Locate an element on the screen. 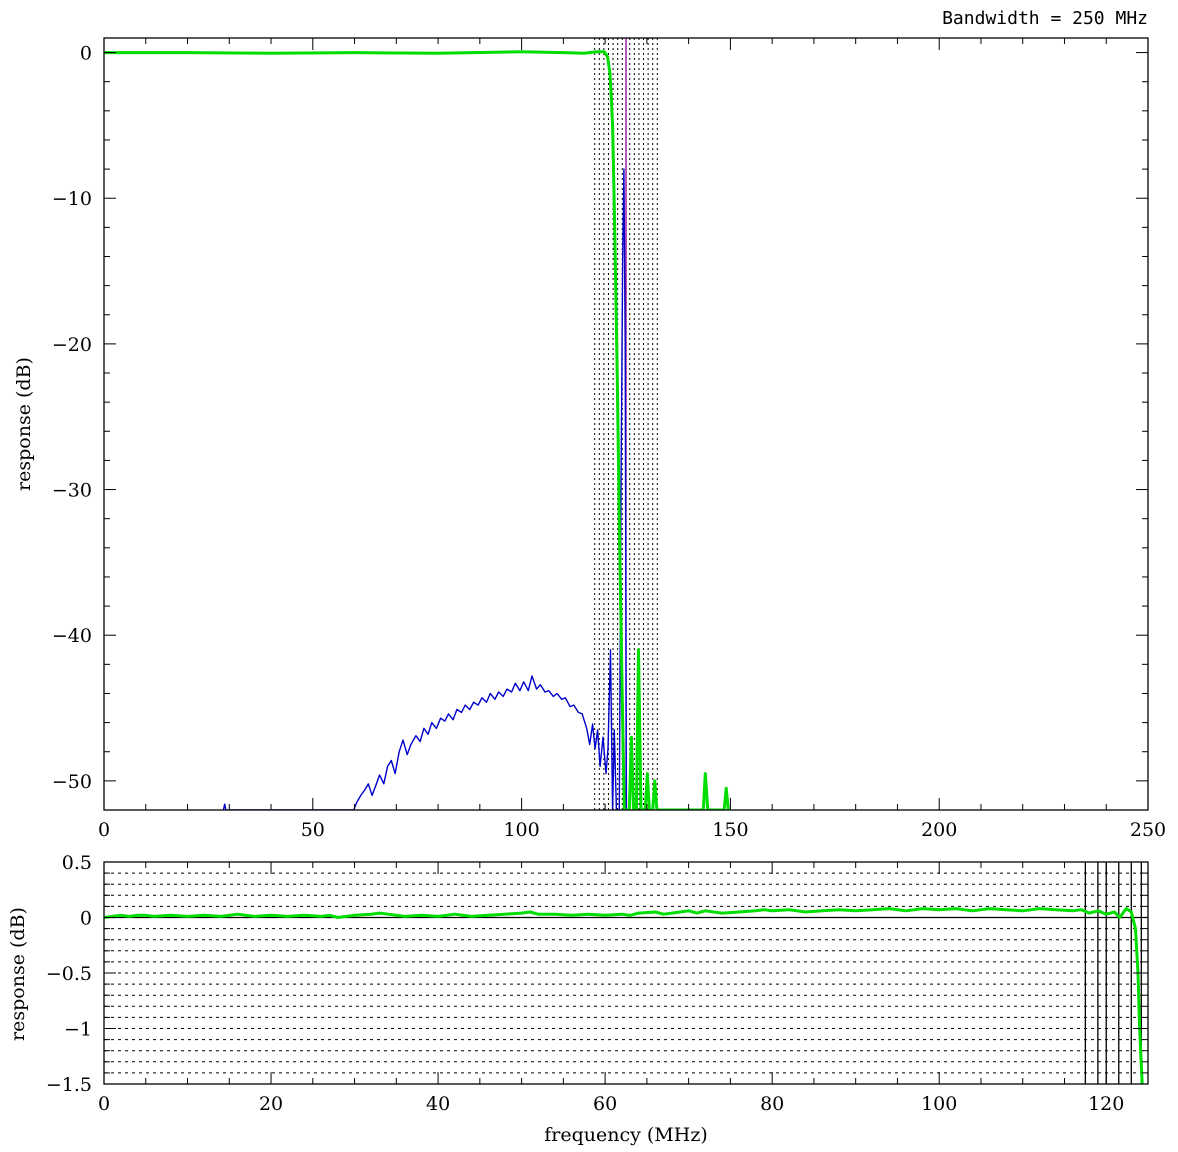 The height and width of the screenshot is (1152, 1178). y-tick-label: −30 is located at coordinates (72, 491).